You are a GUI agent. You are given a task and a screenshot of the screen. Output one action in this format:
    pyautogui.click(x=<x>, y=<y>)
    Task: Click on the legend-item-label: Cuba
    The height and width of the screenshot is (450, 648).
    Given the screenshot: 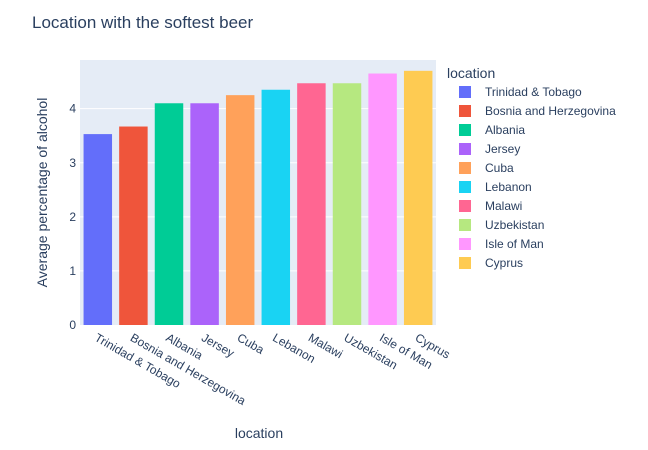 What is the action you would take?
    pyautogui.click(x=499, y=168)
    